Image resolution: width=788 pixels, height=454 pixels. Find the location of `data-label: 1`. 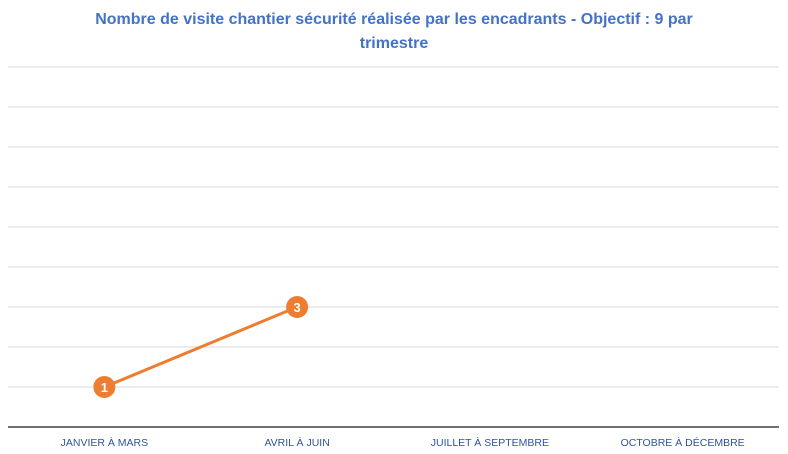

data-label: 1 is located at coordinates (104, 387).